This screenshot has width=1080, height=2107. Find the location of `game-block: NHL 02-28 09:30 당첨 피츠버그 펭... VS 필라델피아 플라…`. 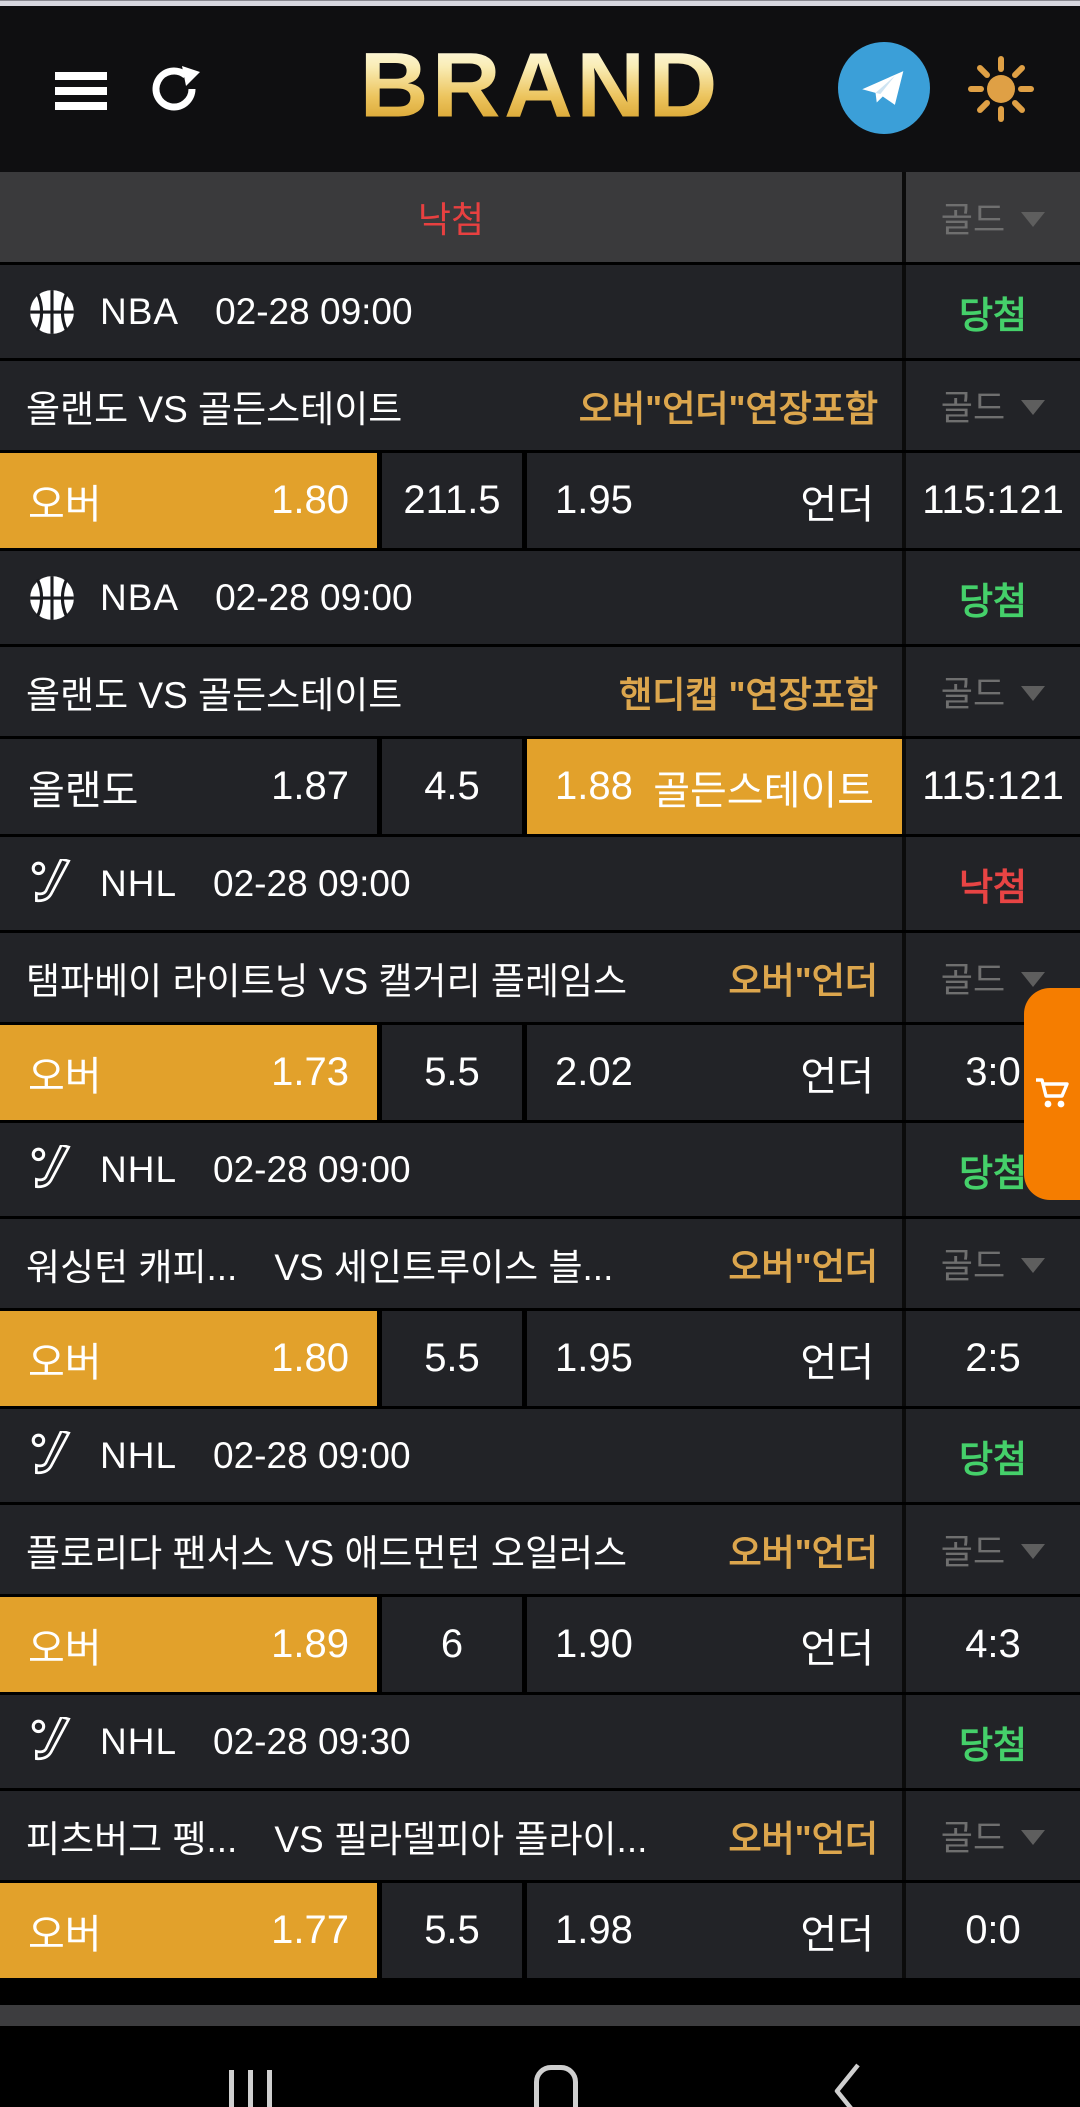

game-block: NHL 02-28 09:30 당첨 피츠버그 펭... VS 필라델피아 플라… is located at coordinates (540, 1838).